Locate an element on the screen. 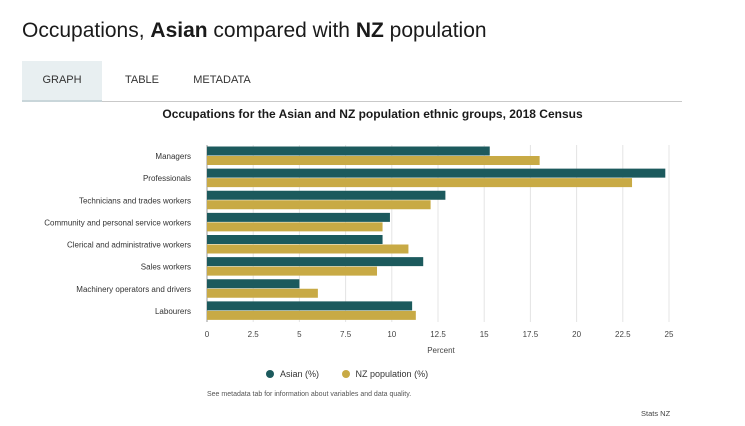 Image resolution: width=745 pixels, height=426 pixels. x-tick-label: 5 is located at coordinates (299, 334).